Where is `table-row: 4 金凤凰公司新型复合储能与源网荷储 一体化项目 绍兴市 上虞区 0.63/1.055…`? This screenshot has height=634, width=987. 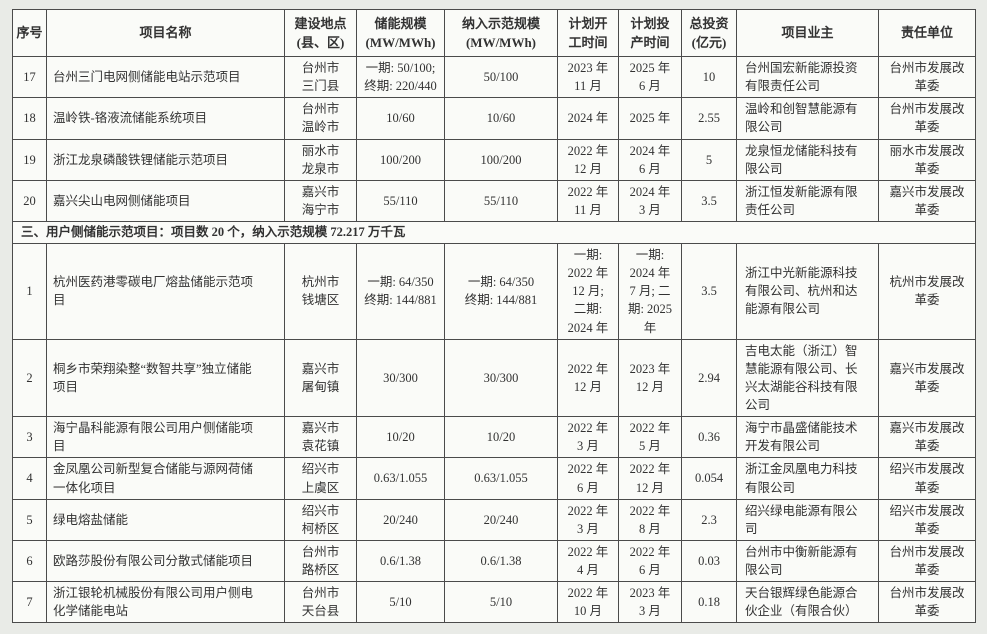 table-row: 4 金凤凰公司新型复合储能与源网荷储 一体化项目 绍兴市 上虞区 0.63/1.055… is located at coordinates (494, 478).